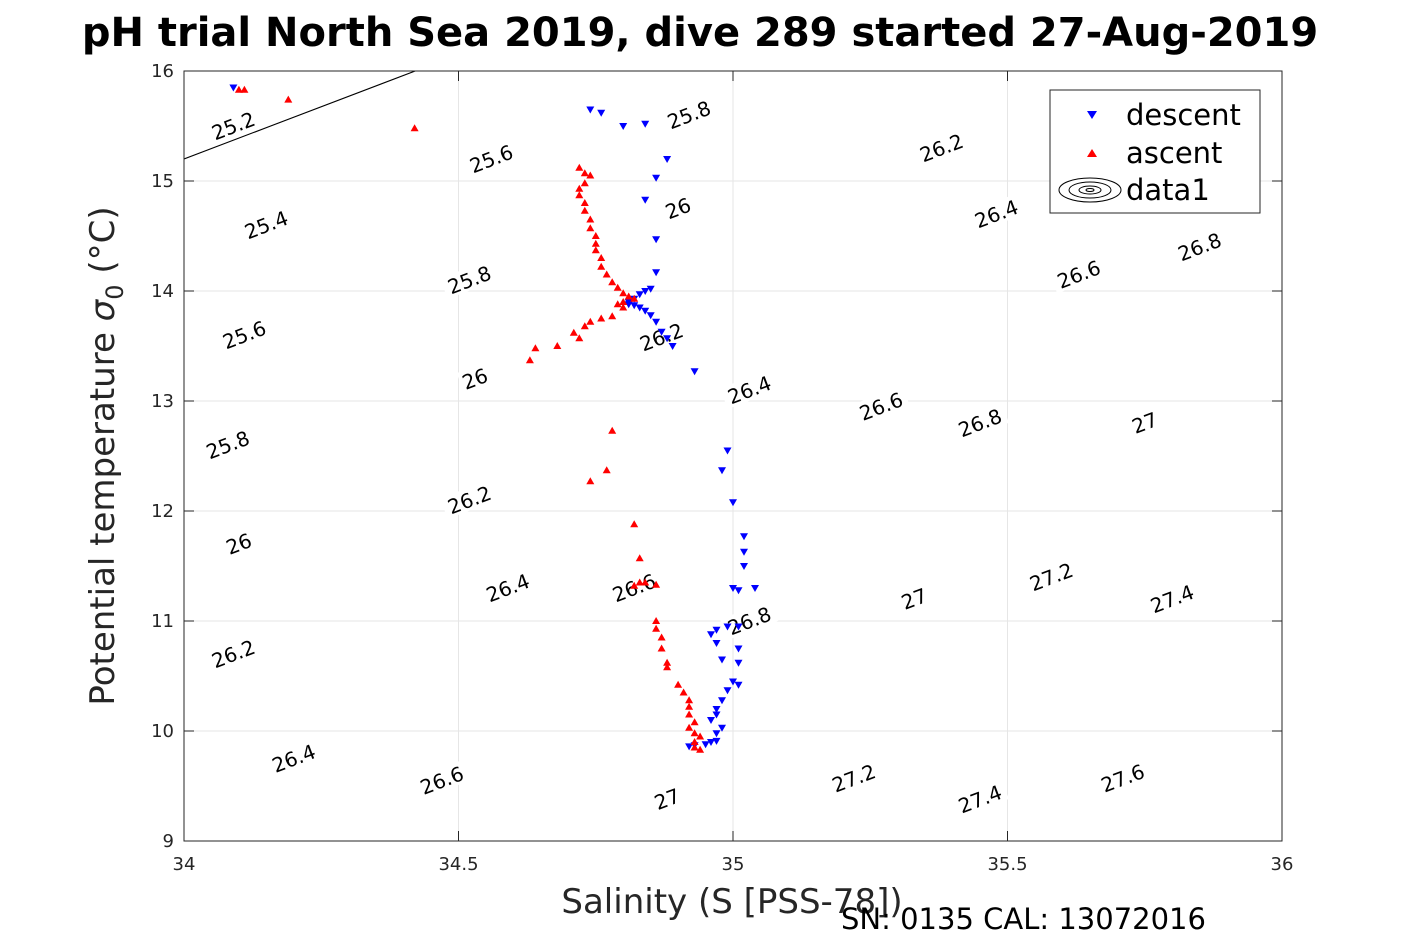 Image resolution: width=1417 pixels, height=945 pixels. Describe the element at coordinates (168, 841) in the screenshot. I see `y-tick-label: 9` at that location.